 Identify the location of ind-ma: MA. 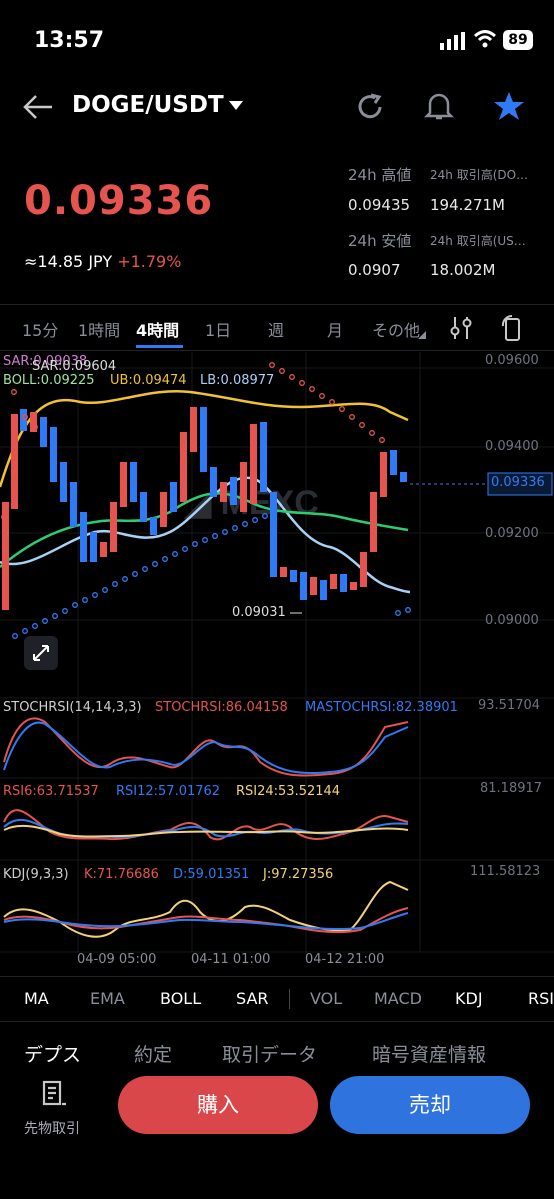
(36, 998).